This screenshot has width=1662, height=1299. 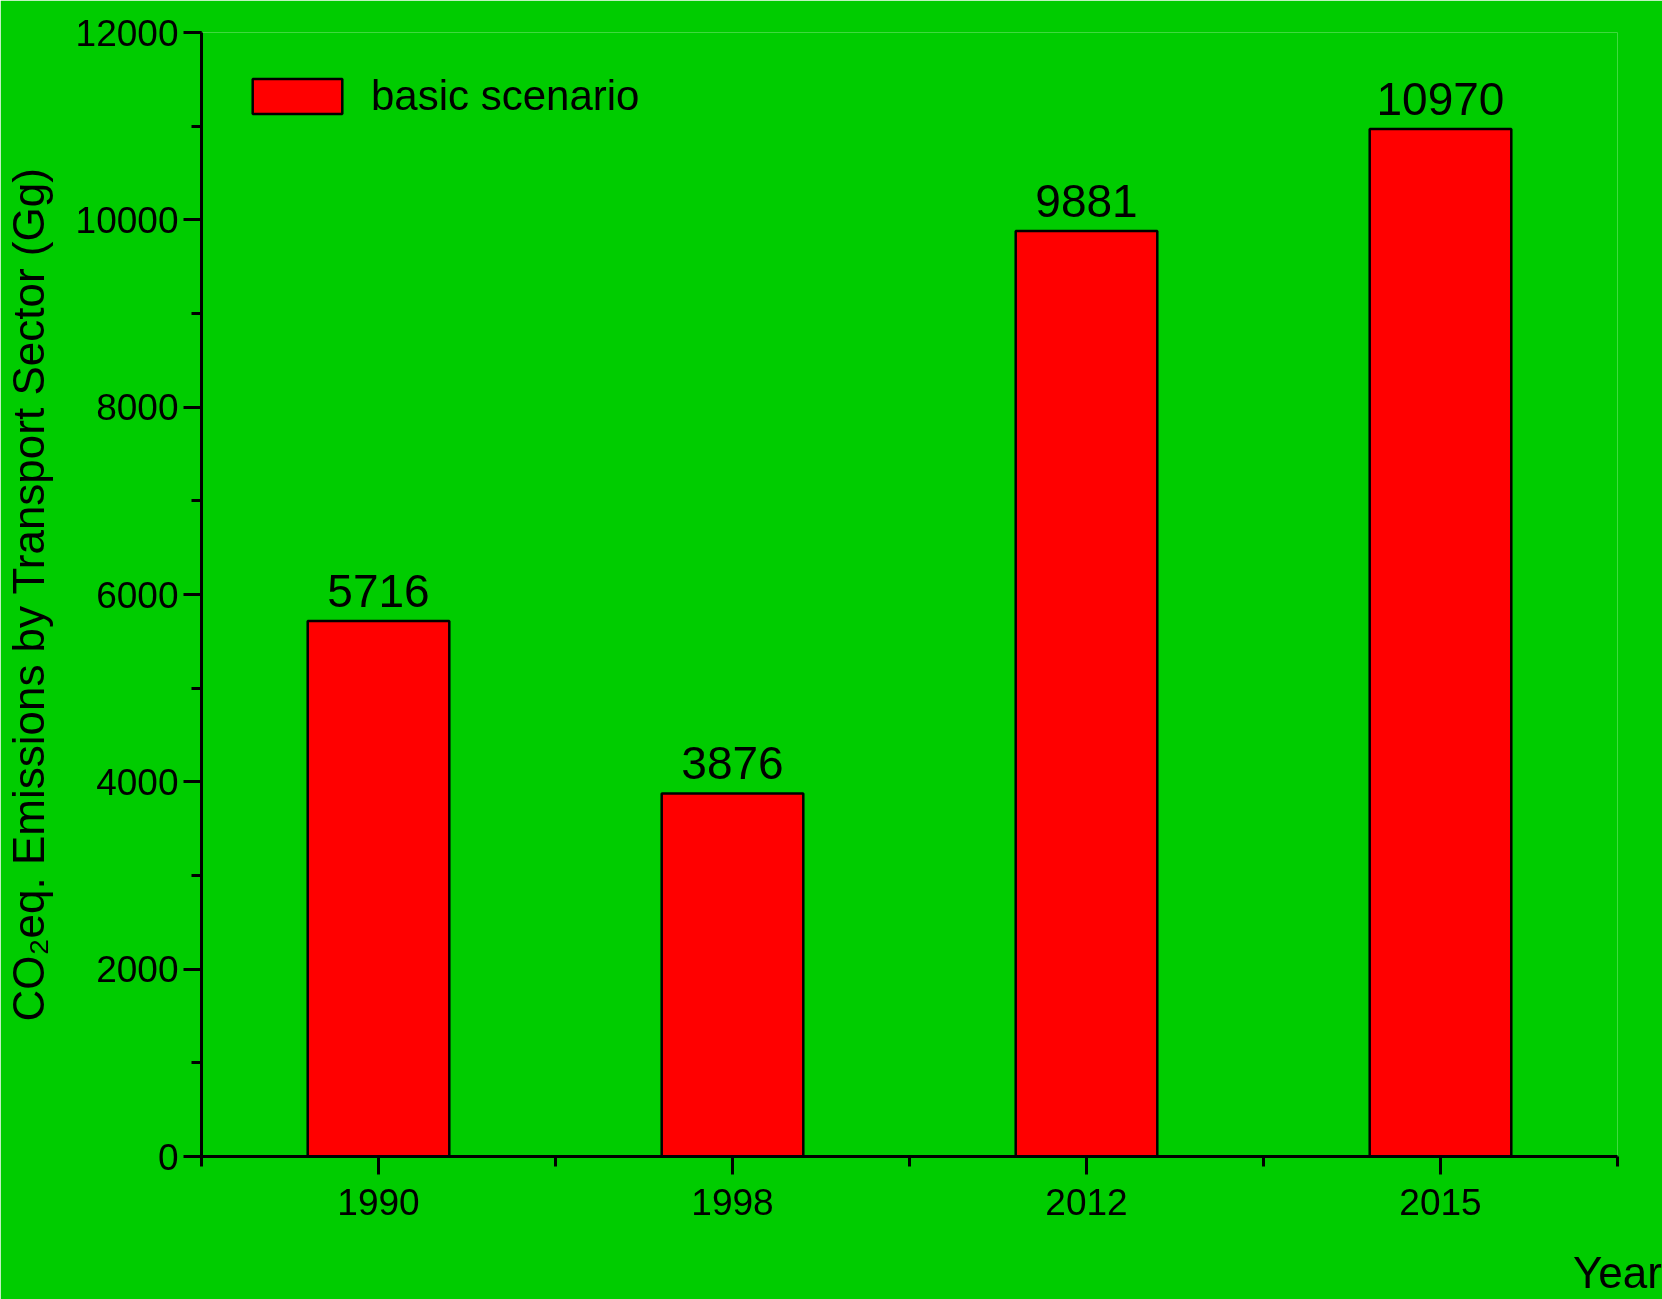 I want to click on x-tick-label: 1990, so click(x=378, y=1202).